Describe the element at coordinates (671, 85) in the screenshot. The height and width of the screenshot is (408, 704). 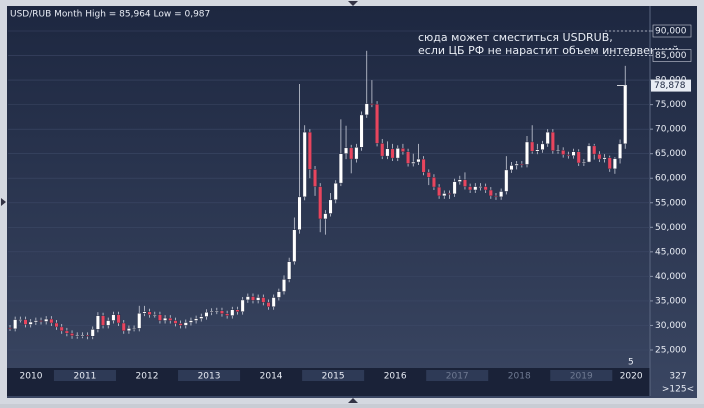
I see `last-price-box` at that location.